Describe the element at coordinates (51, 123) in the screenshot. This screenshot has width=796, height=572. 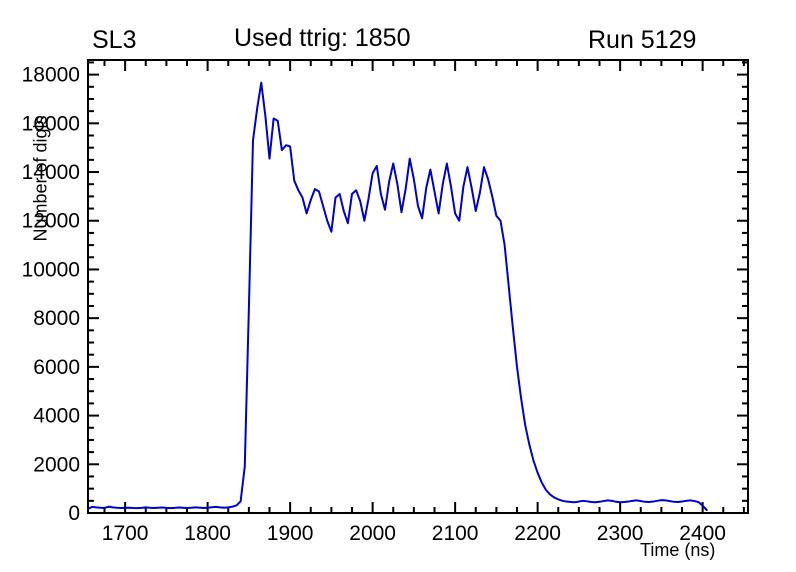
I see `svg-text: 16000` at that location.